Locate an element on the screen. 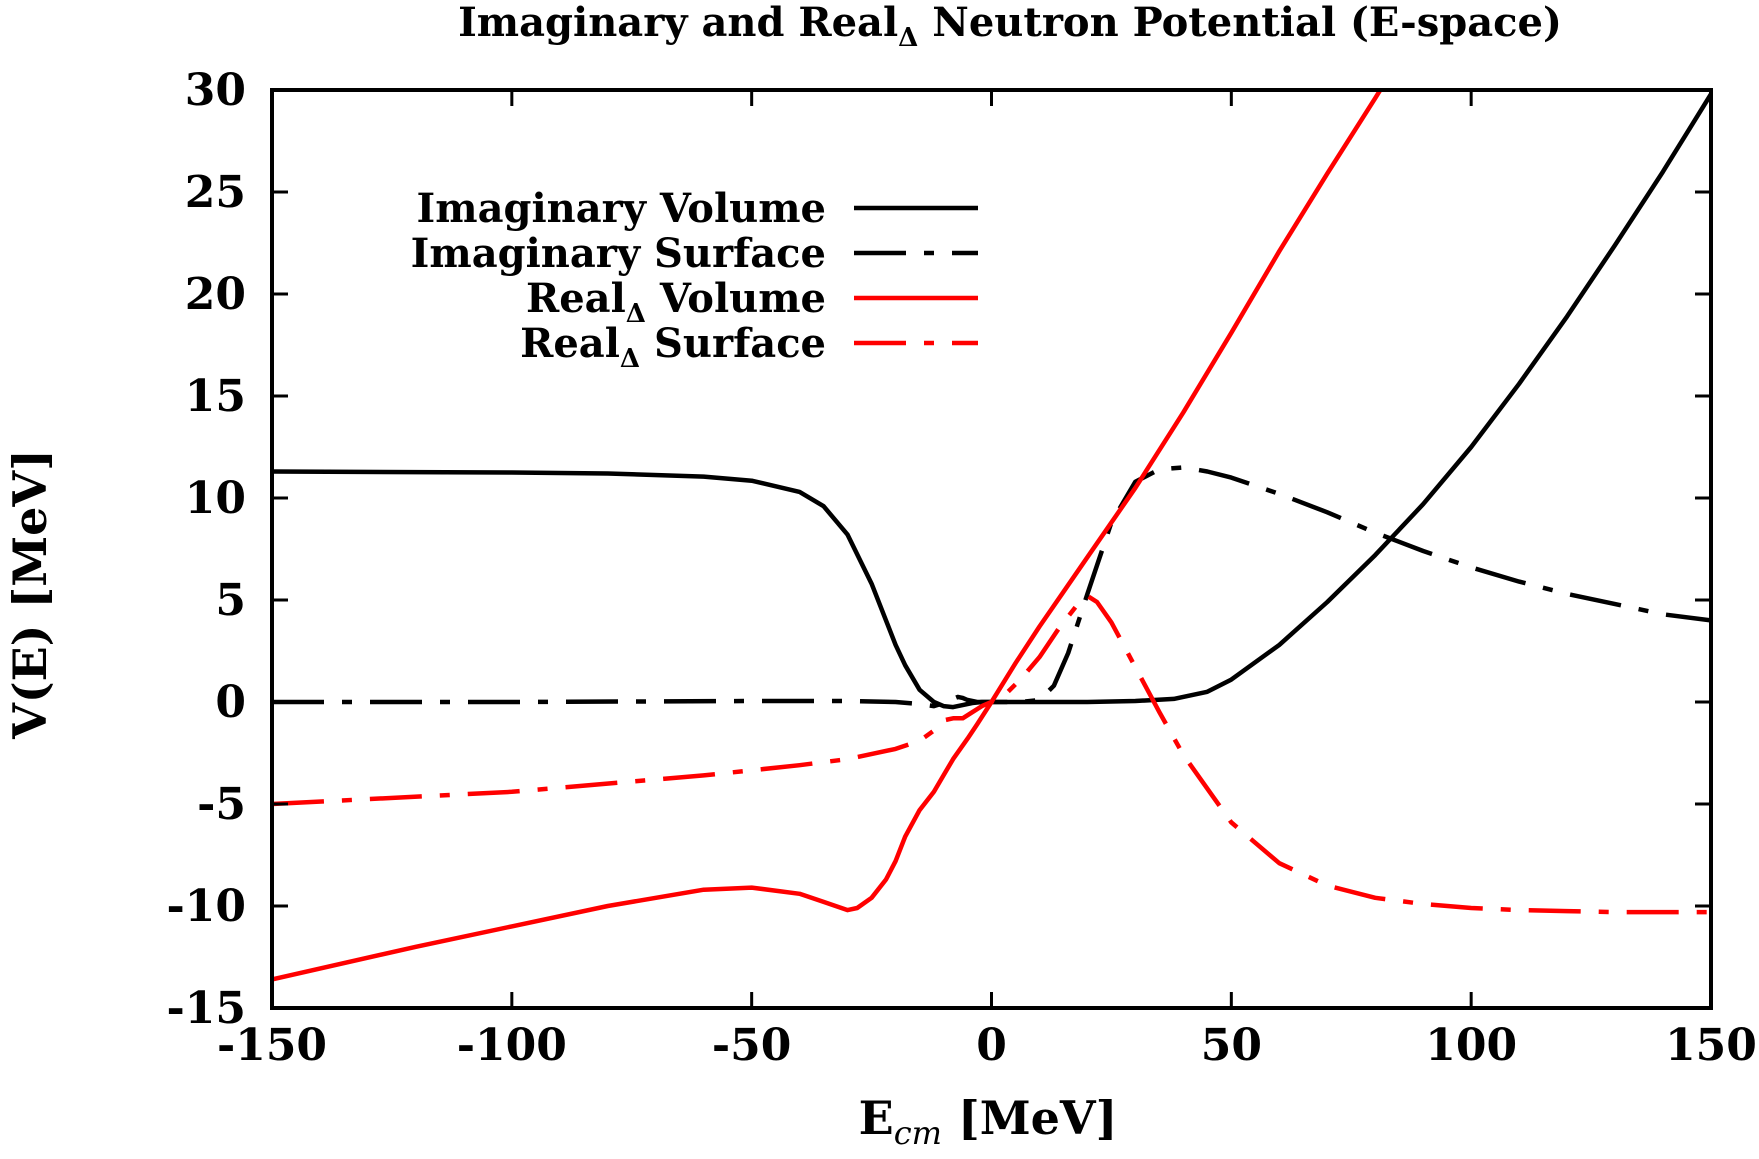 The width and height of the screenshot is (1759, 1159). legend-item: Imaginary Volume is located at coordinates (697, 208).